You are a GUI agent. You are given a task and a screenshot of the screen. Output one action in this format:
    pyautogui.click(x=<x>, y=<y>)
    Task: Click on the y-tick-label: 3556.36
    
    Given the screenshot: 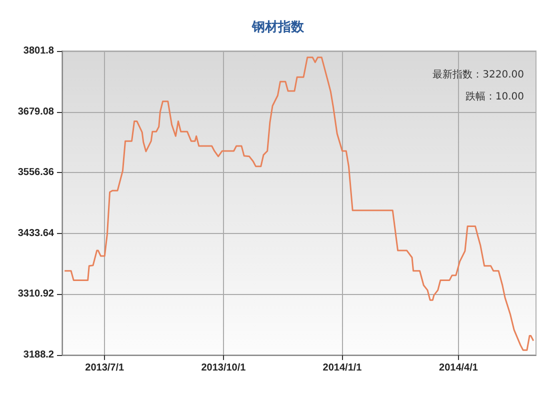 What is the action you would take?
    pyautogui.click(x=36, y=172)
    